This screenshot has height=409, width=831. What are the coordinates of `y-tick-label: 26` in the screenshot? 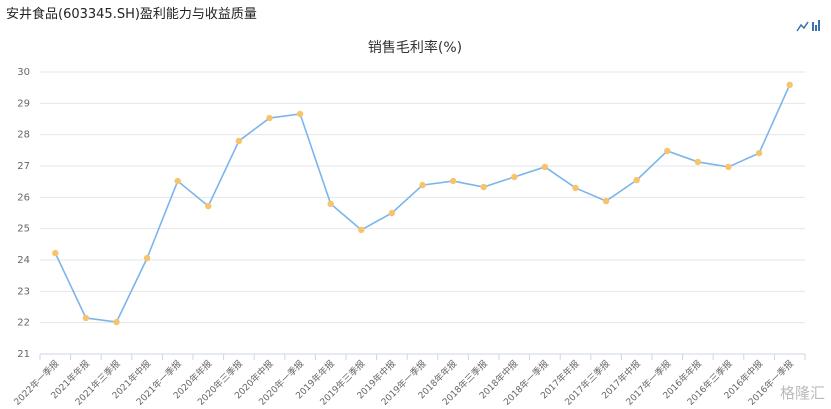 It's located at (23, 197).